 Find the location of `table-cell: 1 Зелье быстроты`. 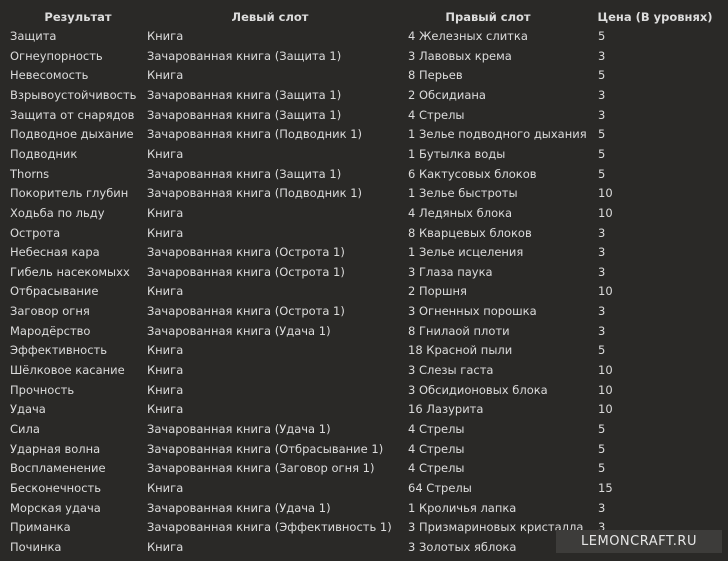

table-cell: 1 Зелье быстроты is located at coordinates (463, 193).